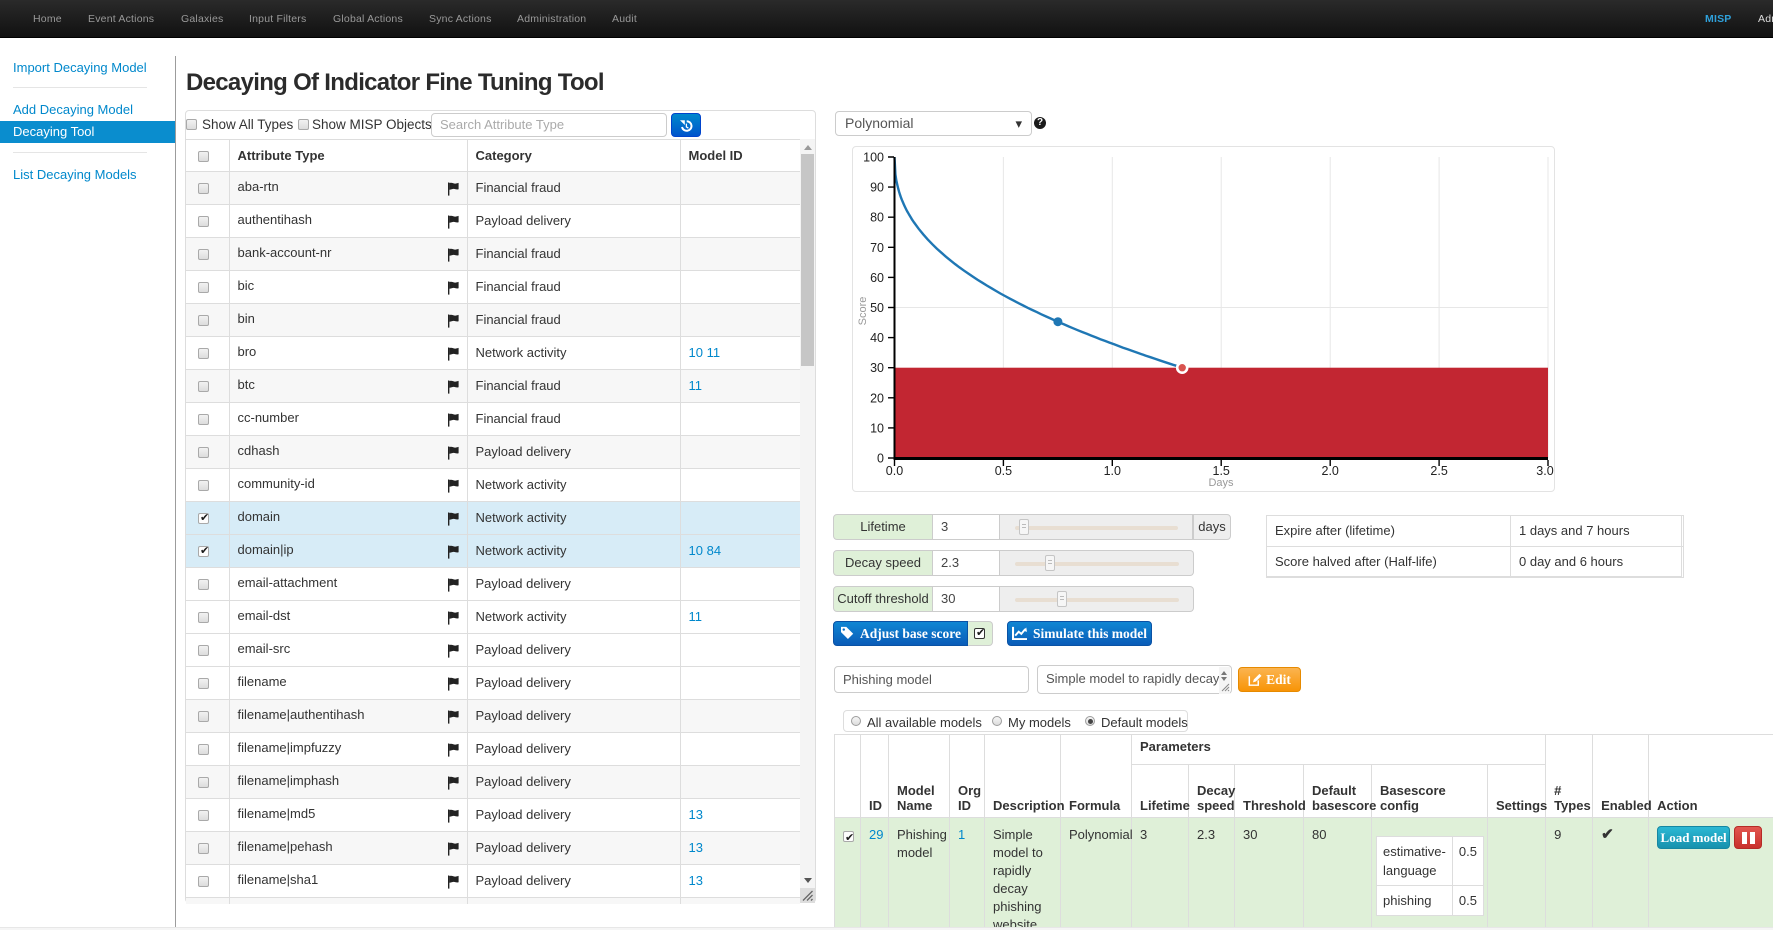  Describe the element at coordinates (877, 218) in the screenshot. I see `svg-text: 80` at that location.